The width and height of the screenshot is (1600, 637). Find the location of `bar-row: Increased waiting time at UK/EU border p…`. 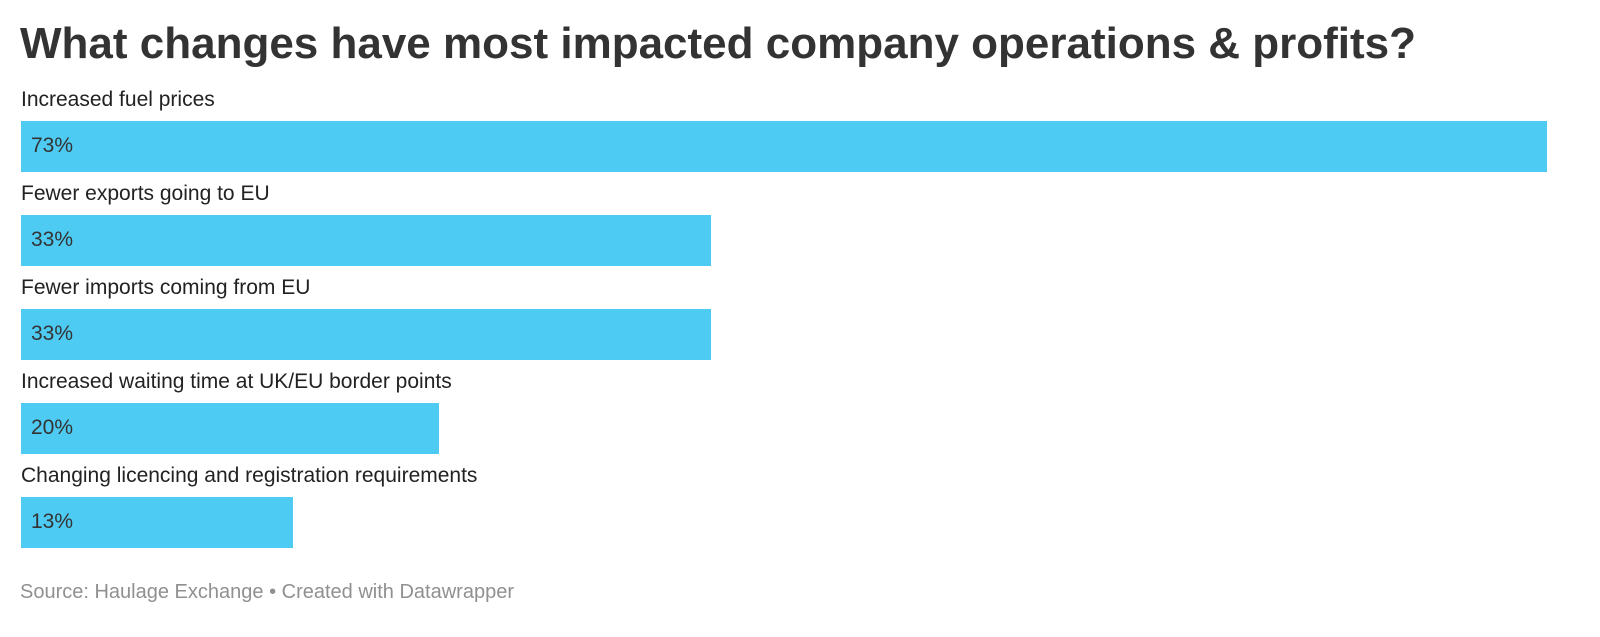

bar-row: Increased waiting time at UK/EU border p… is located at coordinates (799, 413).